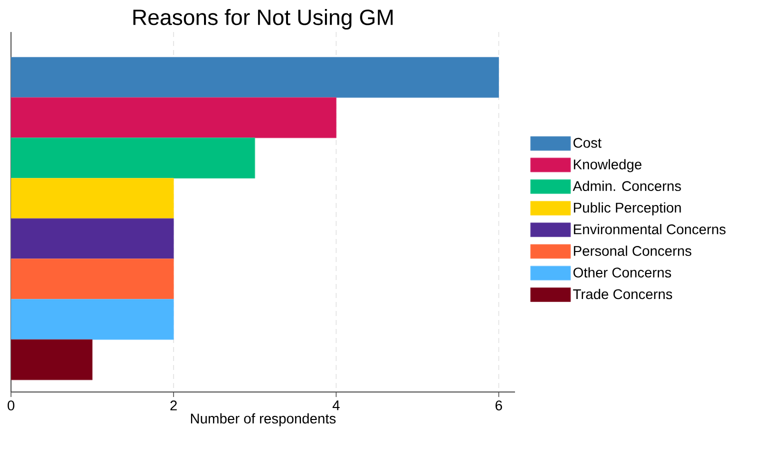  Describe the element at coordinates (263, 419) in the screenshot. I see `x-axis-title: Number of respondents` at that location.